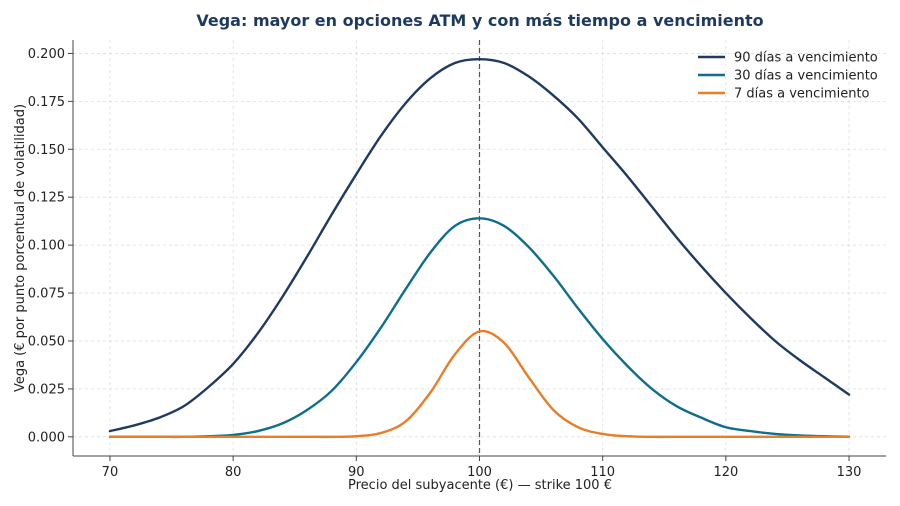  What do you see at coordinates (46, 437) in the screenshot?
I see `y-tick-label: 0.000` at bounding box center [46, 437].